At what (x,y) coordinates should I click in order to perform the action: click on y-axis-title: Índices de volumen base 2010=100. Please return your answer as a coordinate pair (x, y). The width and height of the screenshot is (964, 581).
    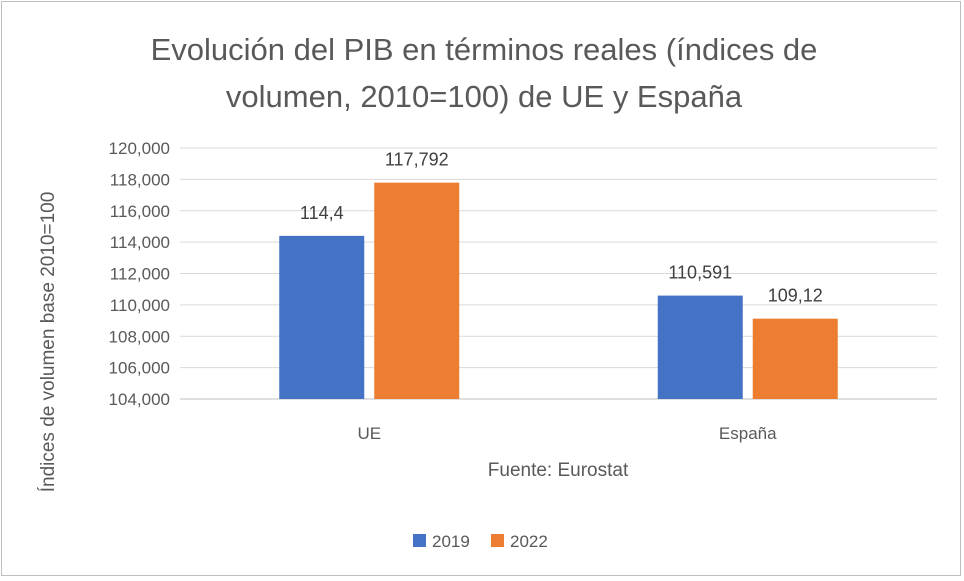
    Looking at the image, I should click on (48, 342).